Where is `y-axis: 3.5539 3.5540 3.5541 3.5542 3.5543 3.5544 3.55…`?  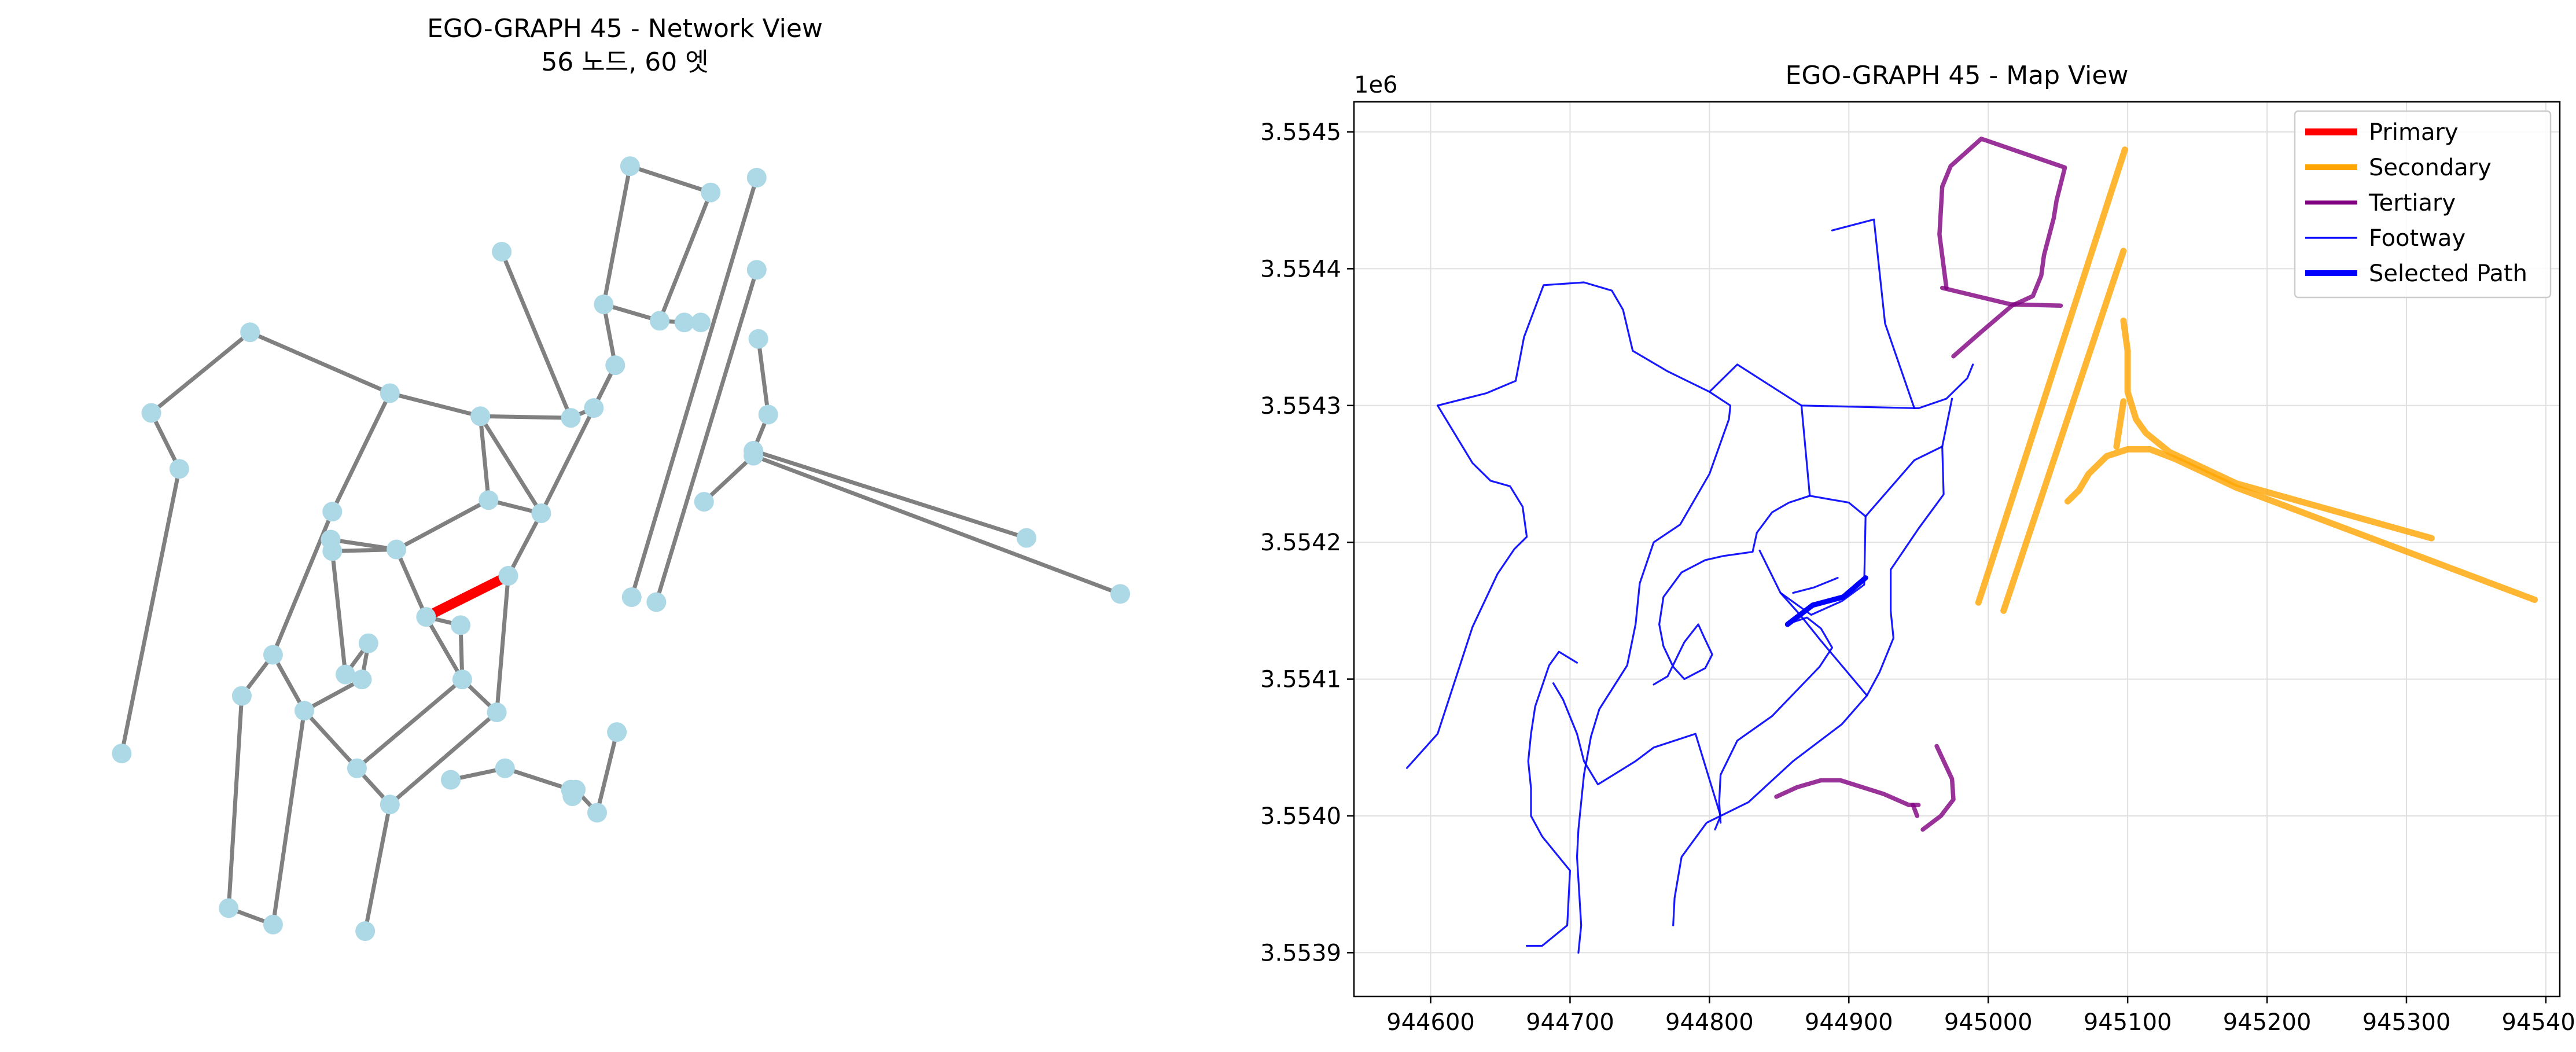 y-axis: 3.5539 3.5540 3.5541 3.5542 3.5543 3.5544 3.55… is located at coordinates (1307, 542).